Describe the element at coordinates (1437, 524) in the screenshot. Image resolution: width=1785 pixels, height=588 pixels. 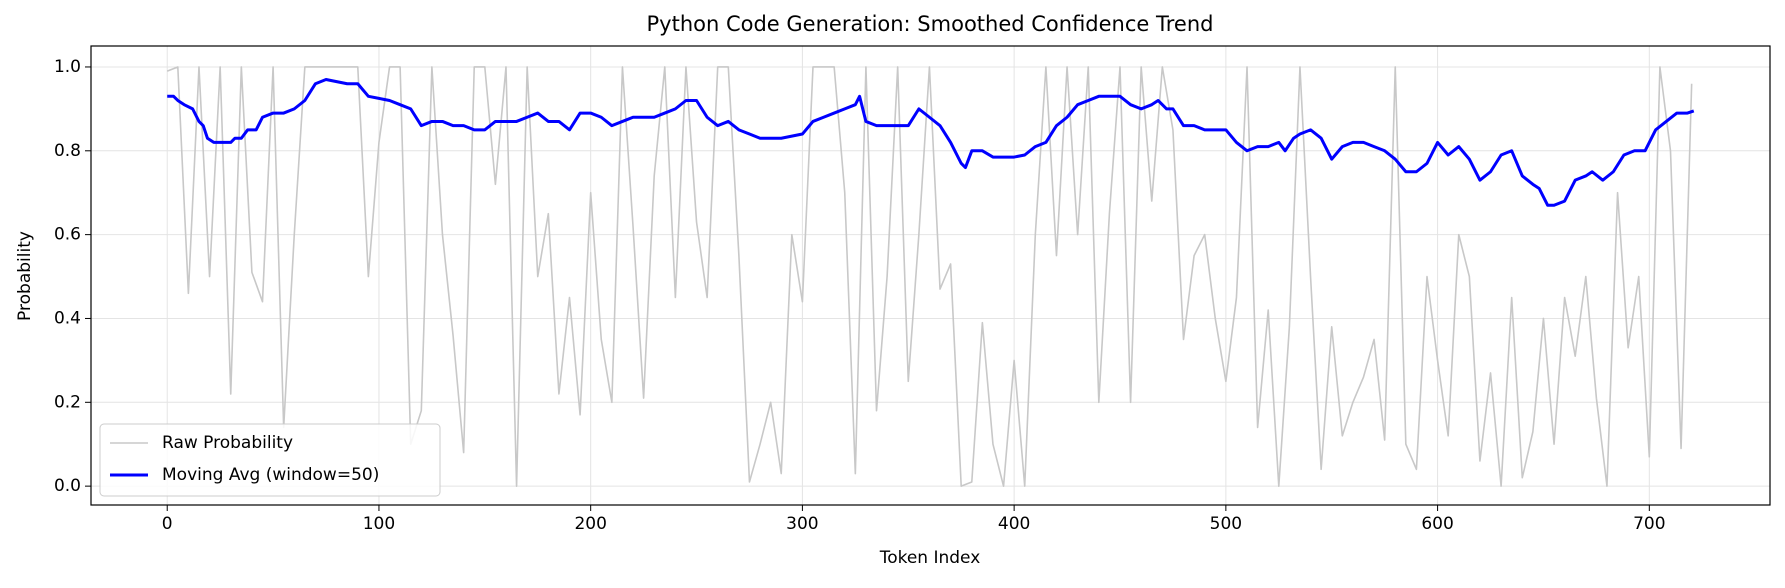
I see `x-tick-label: 600` at that location.